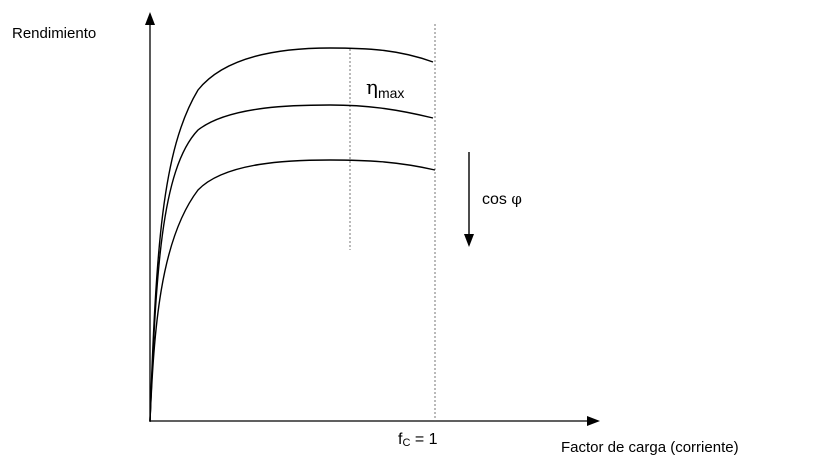 The width and height of the screenshot is (815, 460). Describe the element at coordinates (150, 18) in the screenshot. I see `y-axis-arrowhead` at that location.